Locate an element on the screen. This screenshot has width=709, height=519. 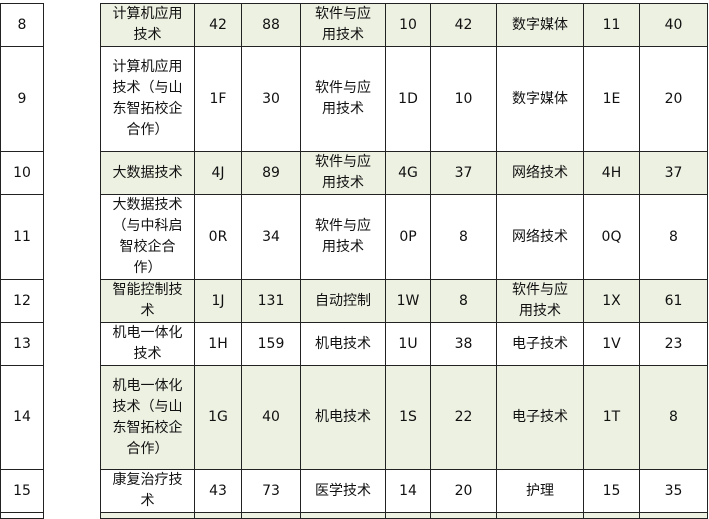
table-row: 10 大数据技术 4J 89 软件与应用技术 4G 37 网络技术 4H 37 is located at coordinates (354, 173).